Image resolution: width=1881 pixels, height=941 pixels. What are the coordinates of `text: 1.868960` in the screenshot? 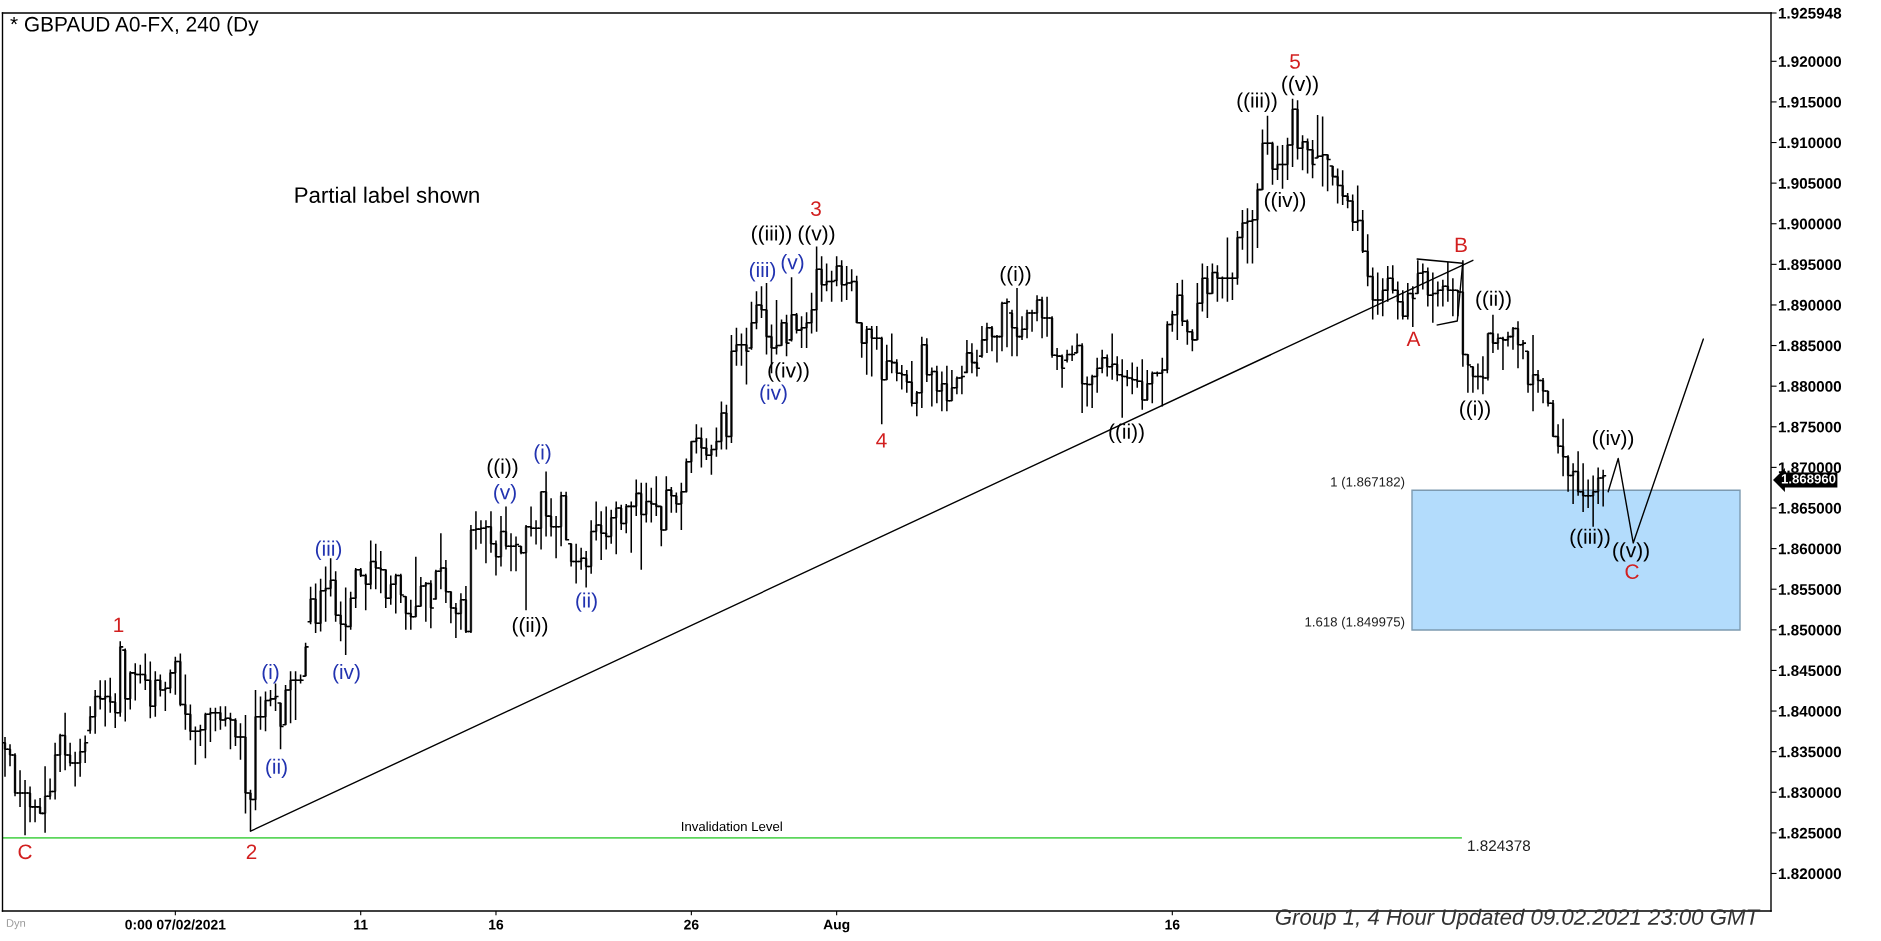 It's located at (1808, 479).